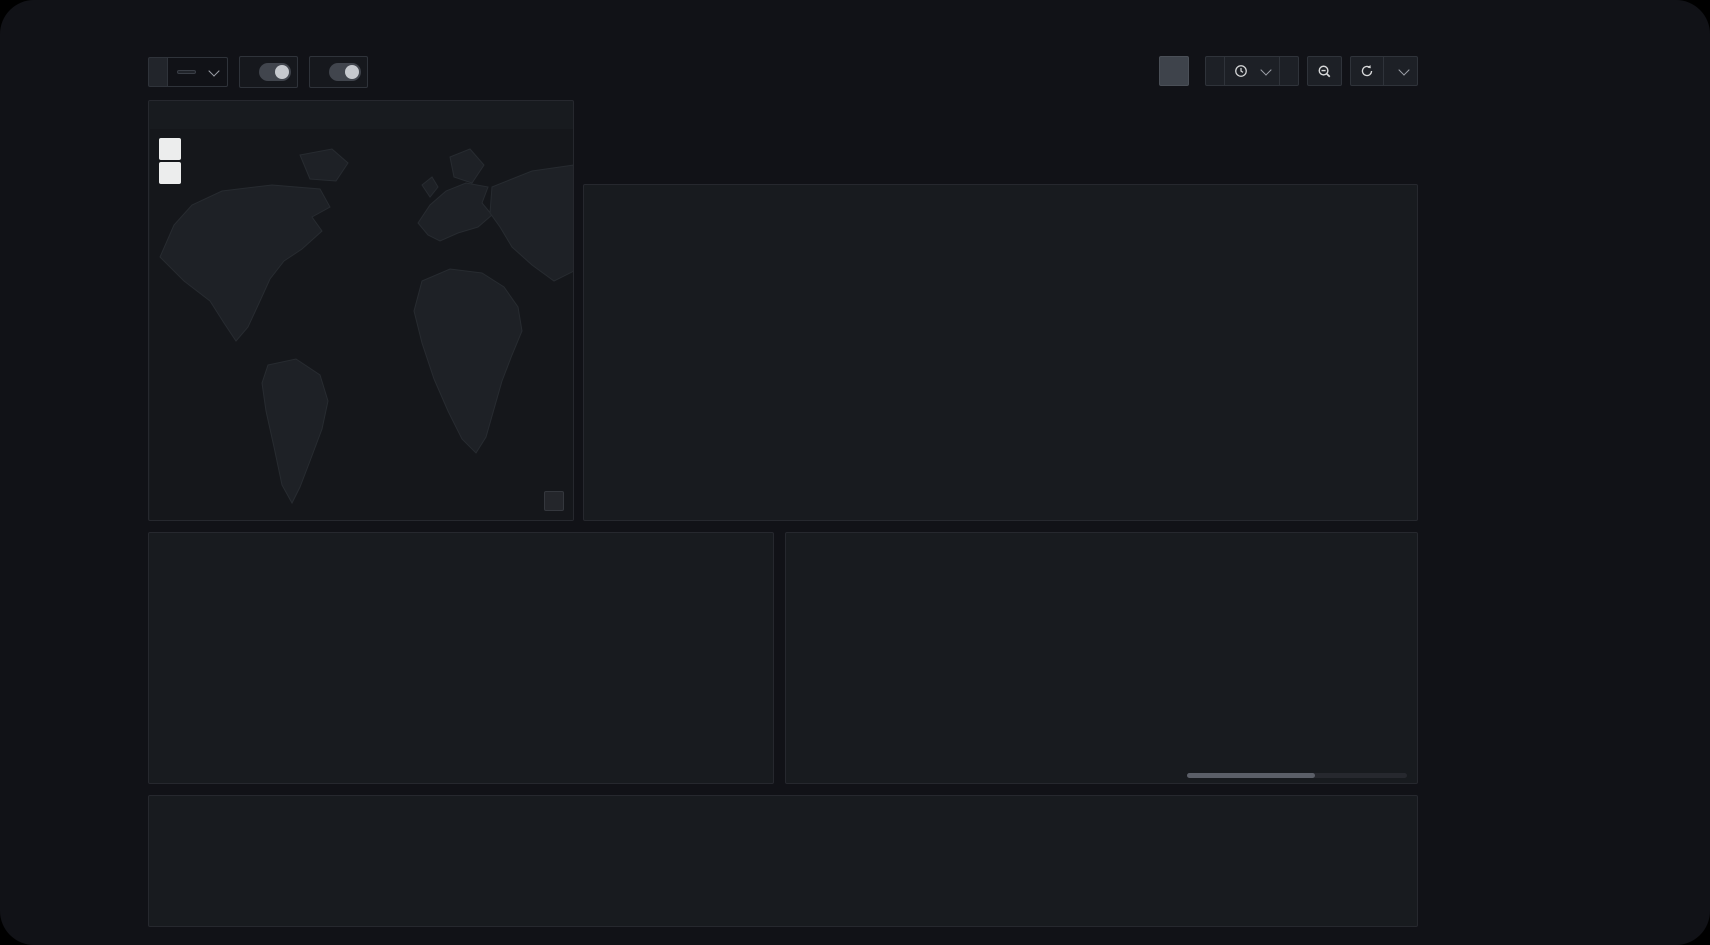 This screenshot has height=945, width=1710. I want to click on scrollbar-thumb, so click(1251, 775).